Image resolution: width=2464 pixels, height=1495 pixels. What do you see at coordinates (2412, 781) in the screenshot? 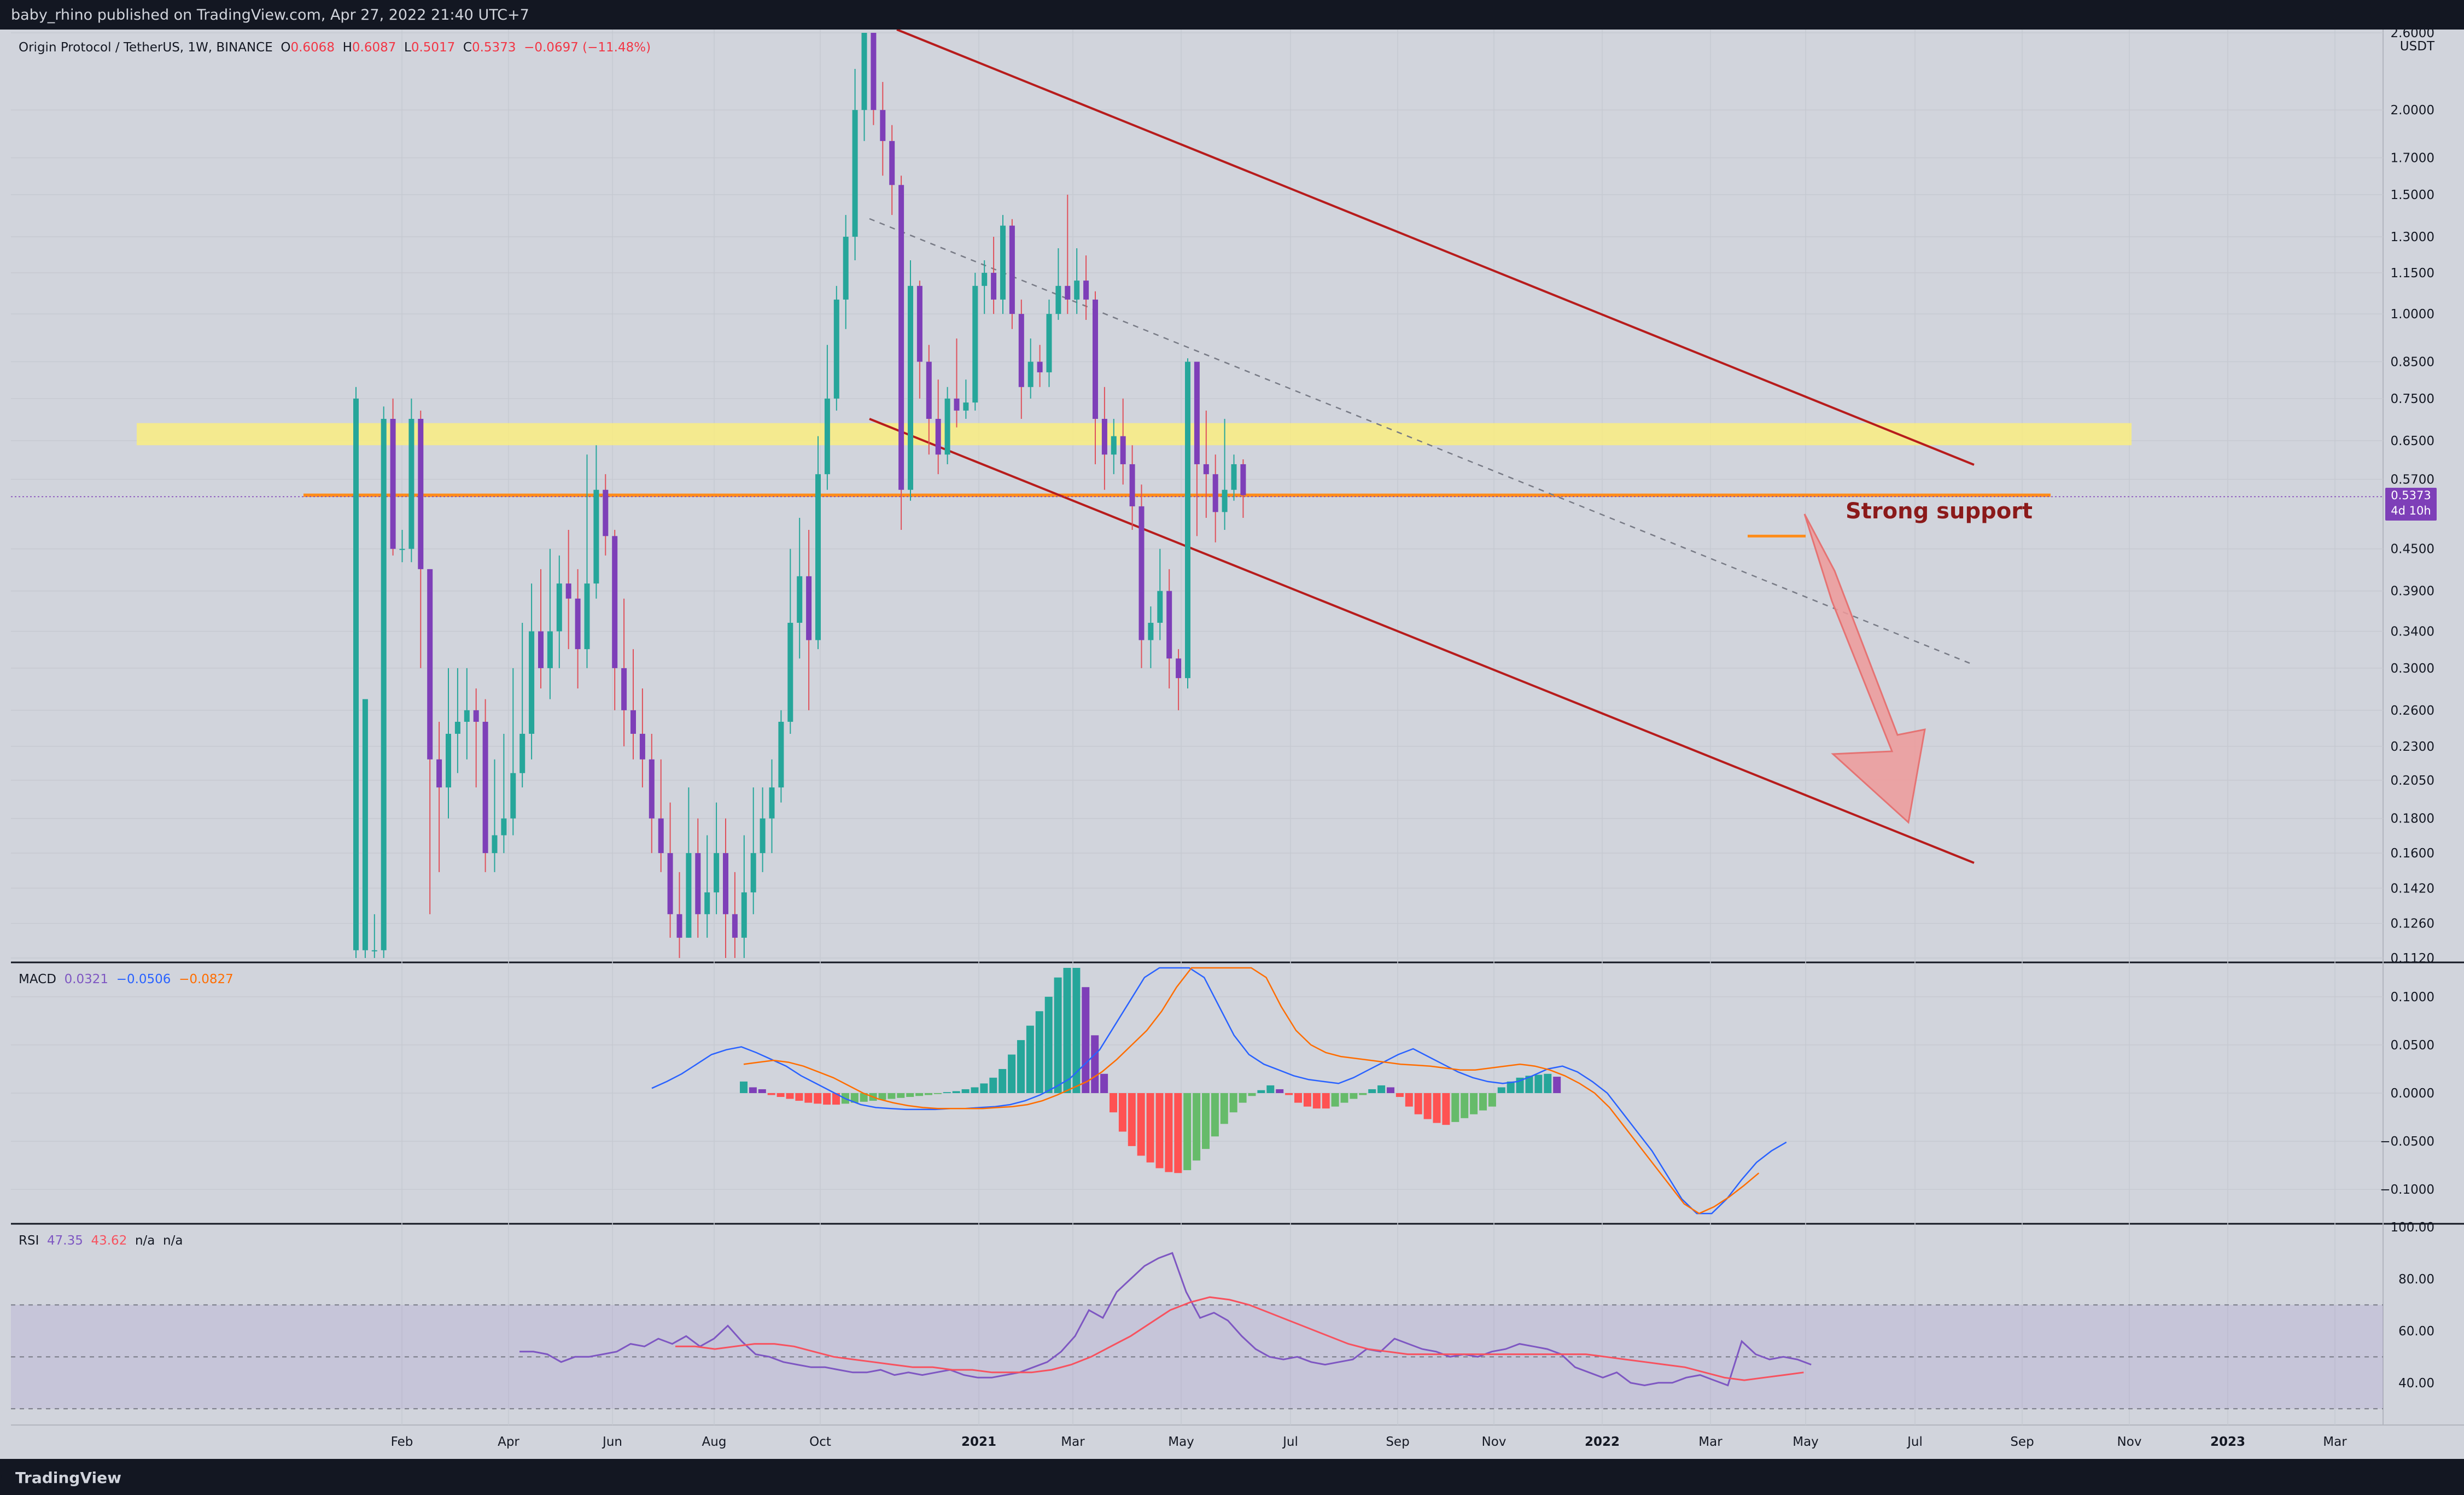
I see `price-tick-label: 0.2050` at bounding box center [2412, 781].